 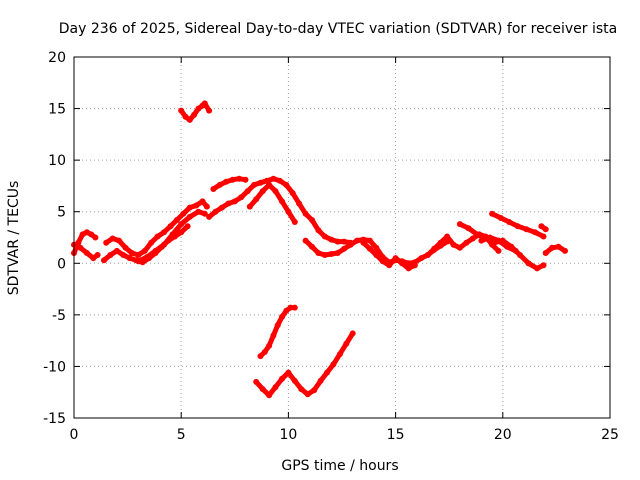 I want to click on series-track-o, so click(x=555, y=249).